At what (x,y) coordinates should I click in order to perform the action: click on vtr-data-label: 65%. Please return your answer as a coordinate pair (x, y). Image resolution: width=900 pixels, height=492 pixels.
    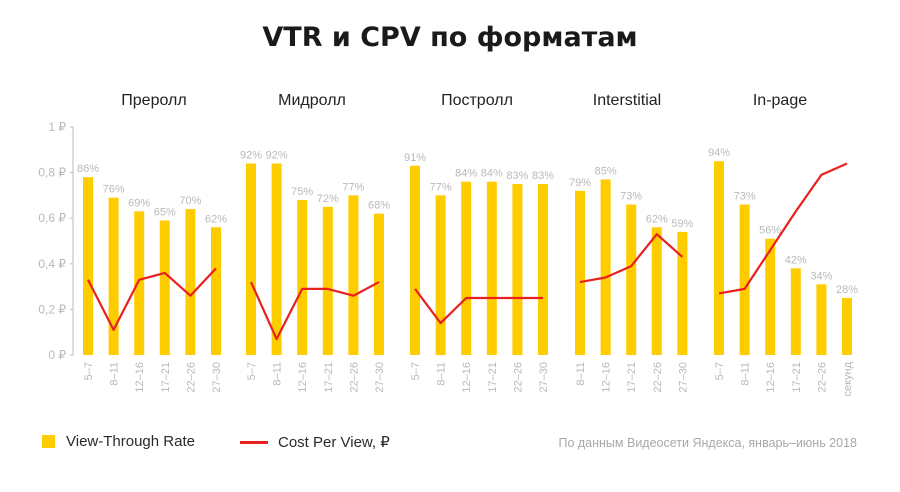
    Looking at the image, I should click on (165, 212).